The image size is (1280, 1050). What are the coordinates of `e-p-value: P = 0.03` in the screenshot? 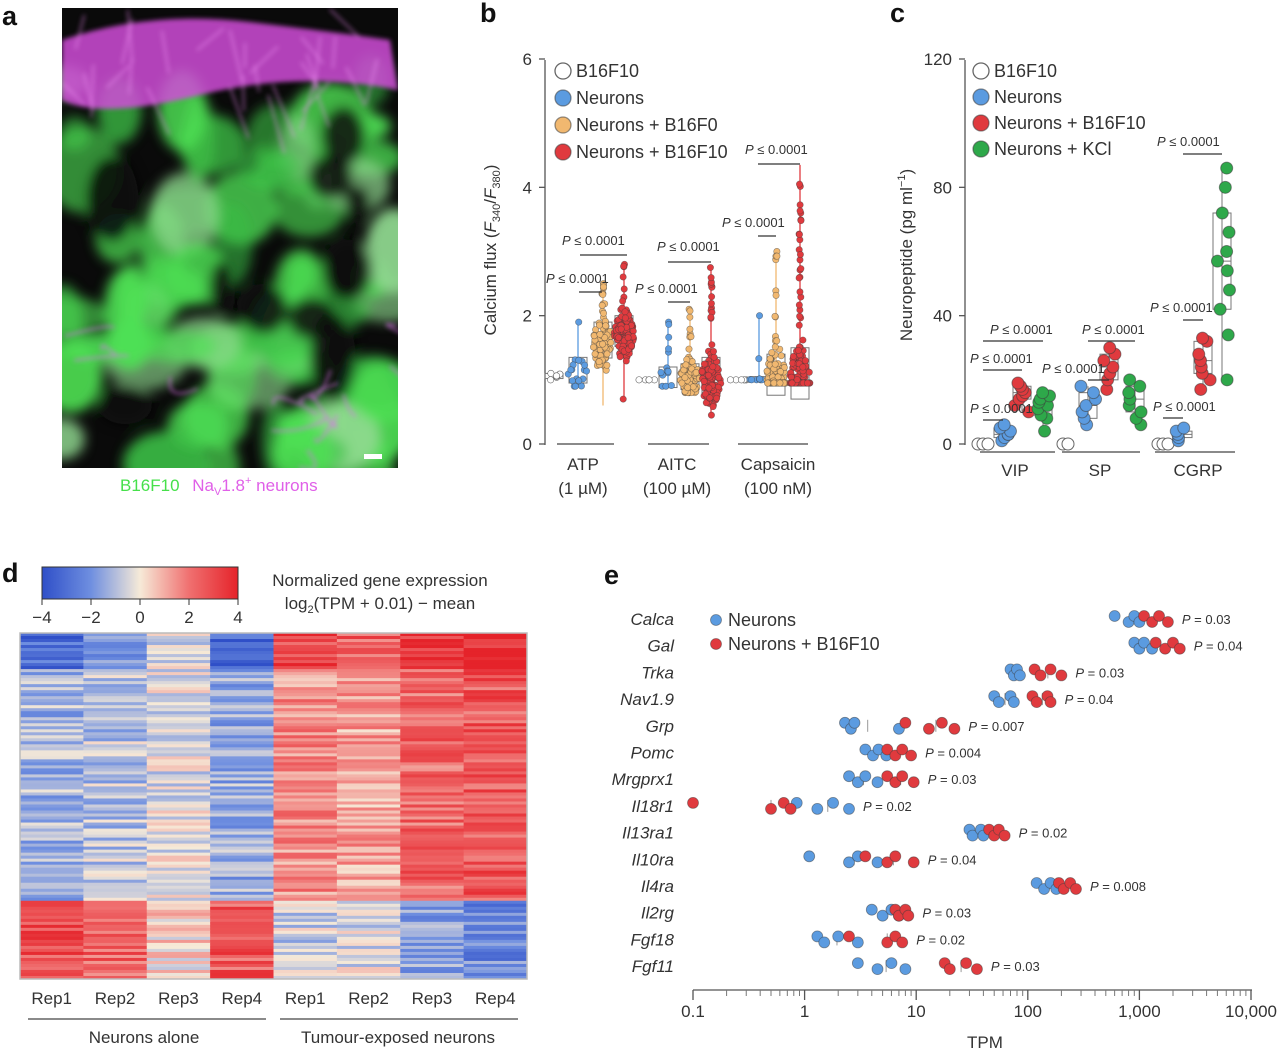 It's located at (952, 779).